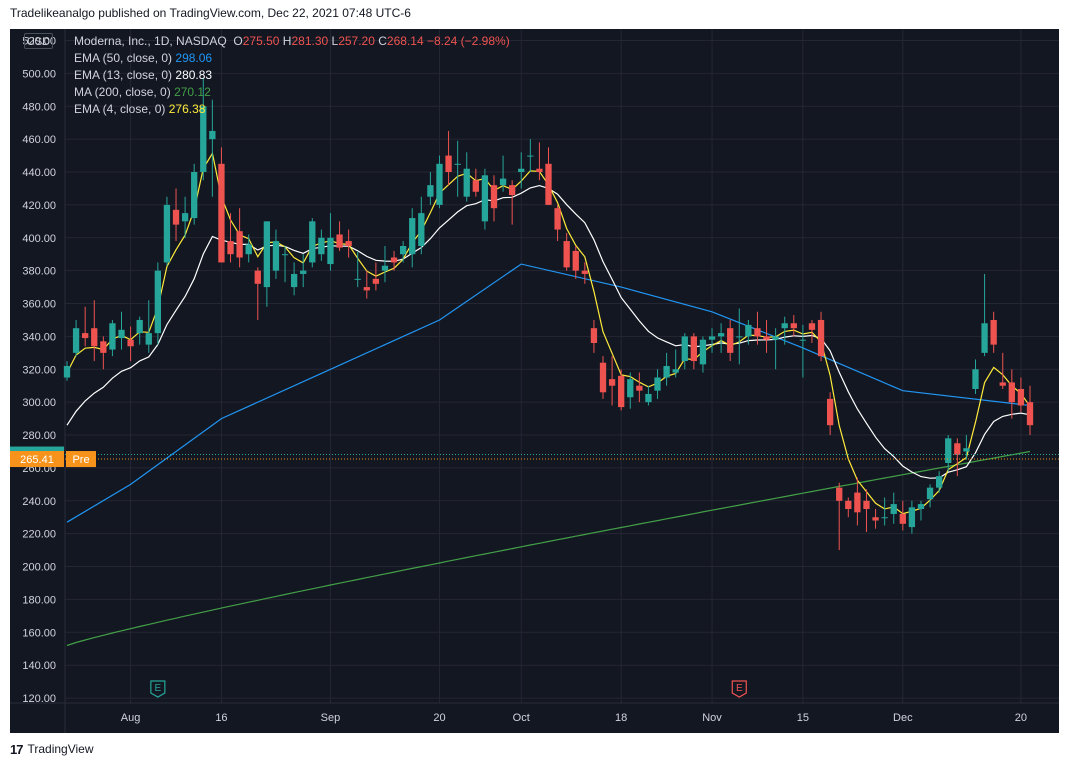 This screenshot has width=1069, height=767. I want to click on y-tick-label: 380.00, so click(39, 272).